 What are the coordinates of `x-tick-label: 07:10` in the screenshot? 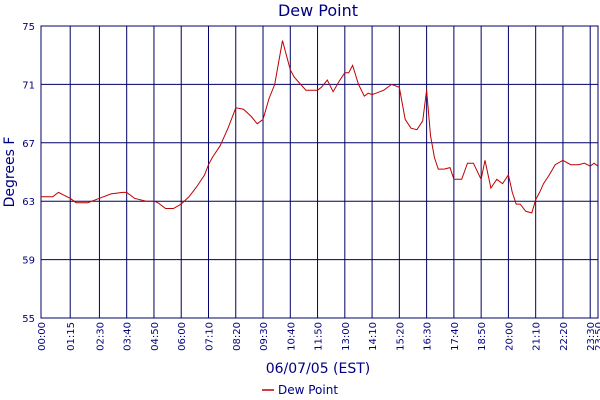 It's located at (209, 336).